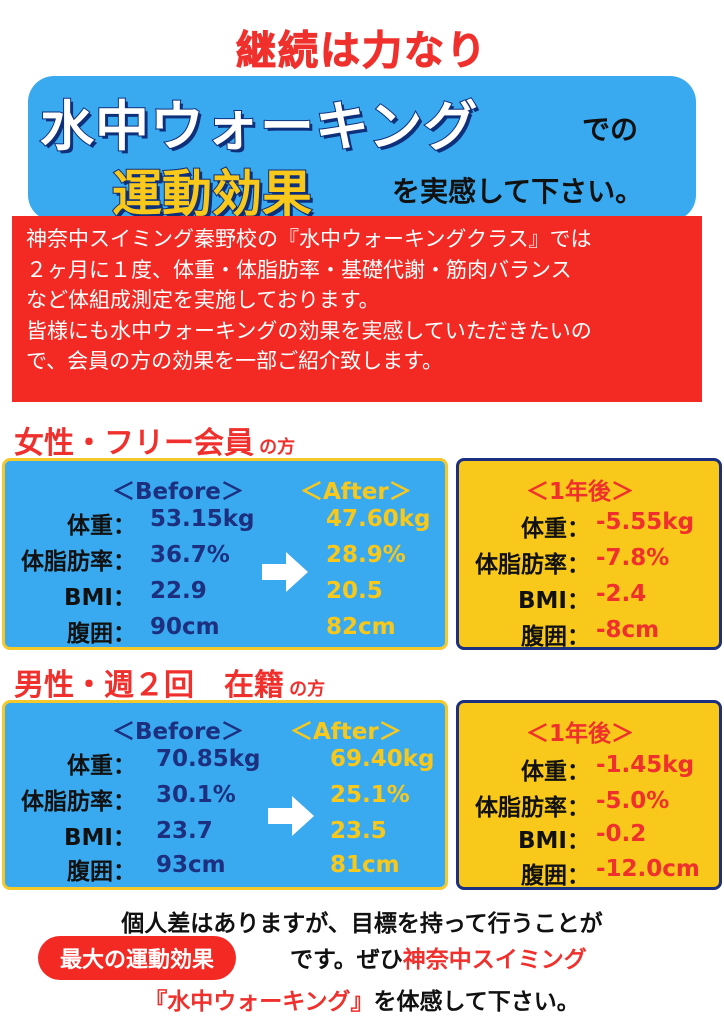 Image resolution: width=724 pixels, height=1024 pixels. I want to click on footer-text: を体感して下さい。, so click(476, 1002).